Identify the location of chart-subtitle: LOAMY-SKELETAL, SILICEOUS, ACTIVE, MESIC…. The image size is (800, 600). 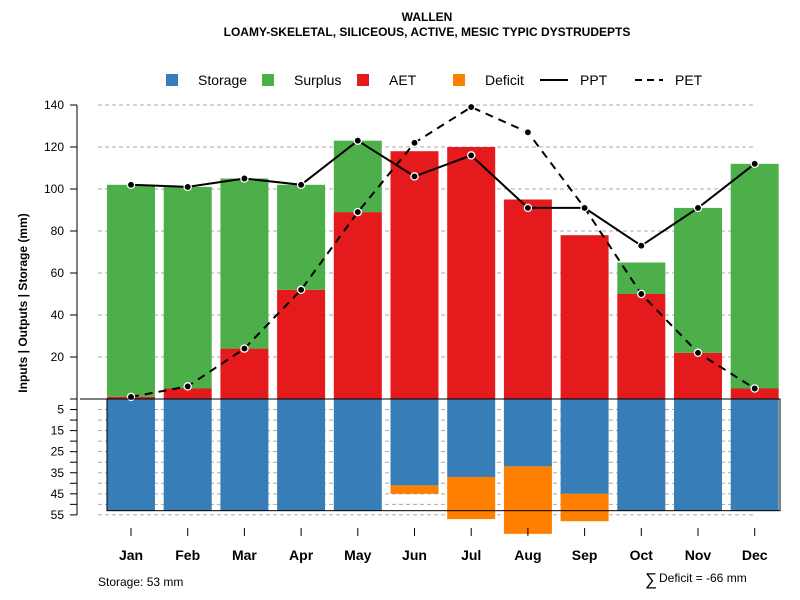
(427, 32).